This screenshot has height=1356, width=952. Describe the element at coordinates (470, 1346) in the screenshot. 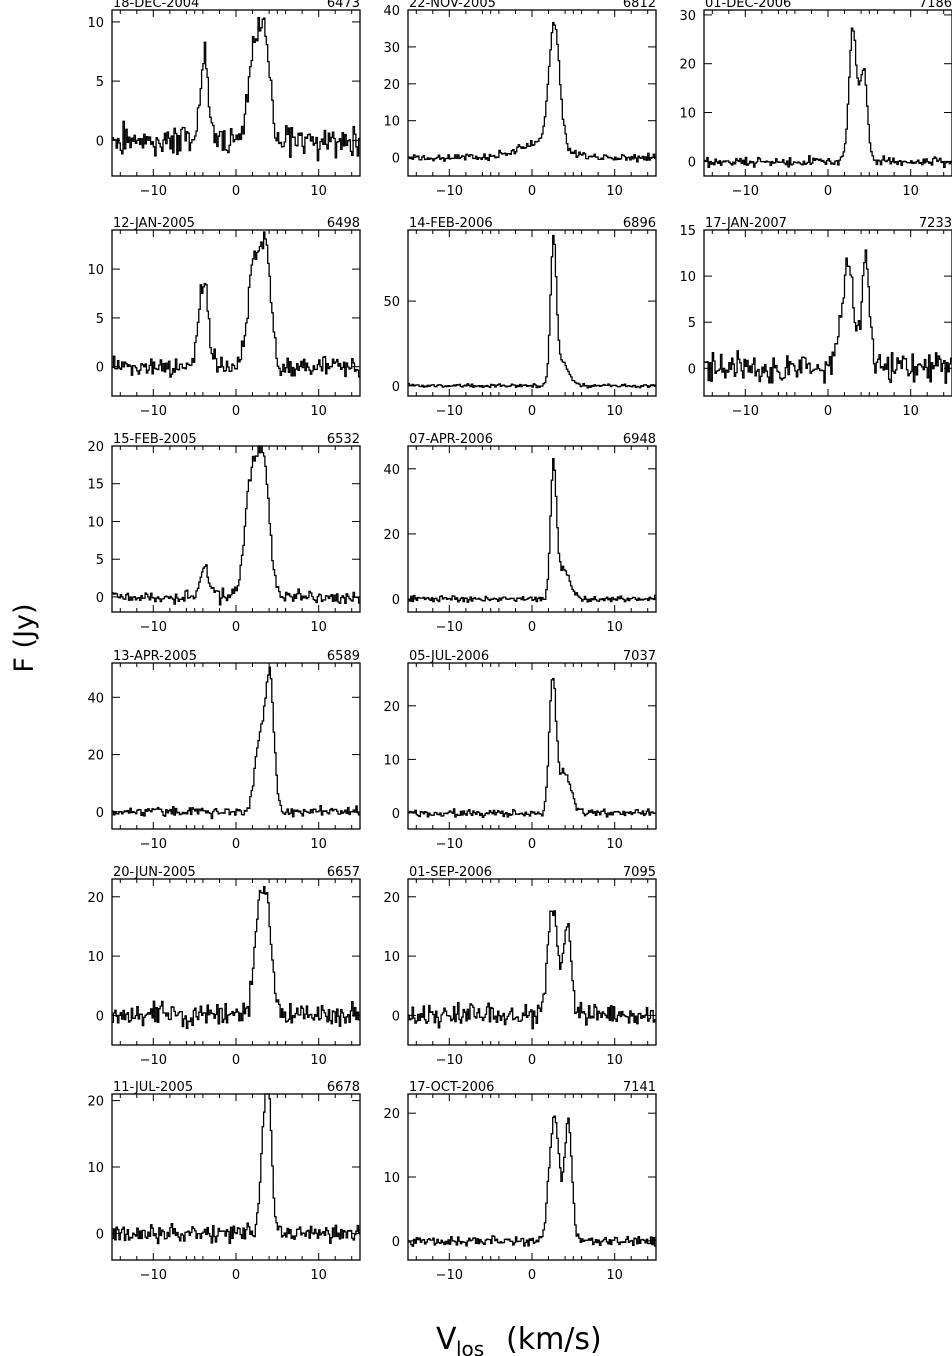

I see `x-axis-title-subscript: los` at that location.